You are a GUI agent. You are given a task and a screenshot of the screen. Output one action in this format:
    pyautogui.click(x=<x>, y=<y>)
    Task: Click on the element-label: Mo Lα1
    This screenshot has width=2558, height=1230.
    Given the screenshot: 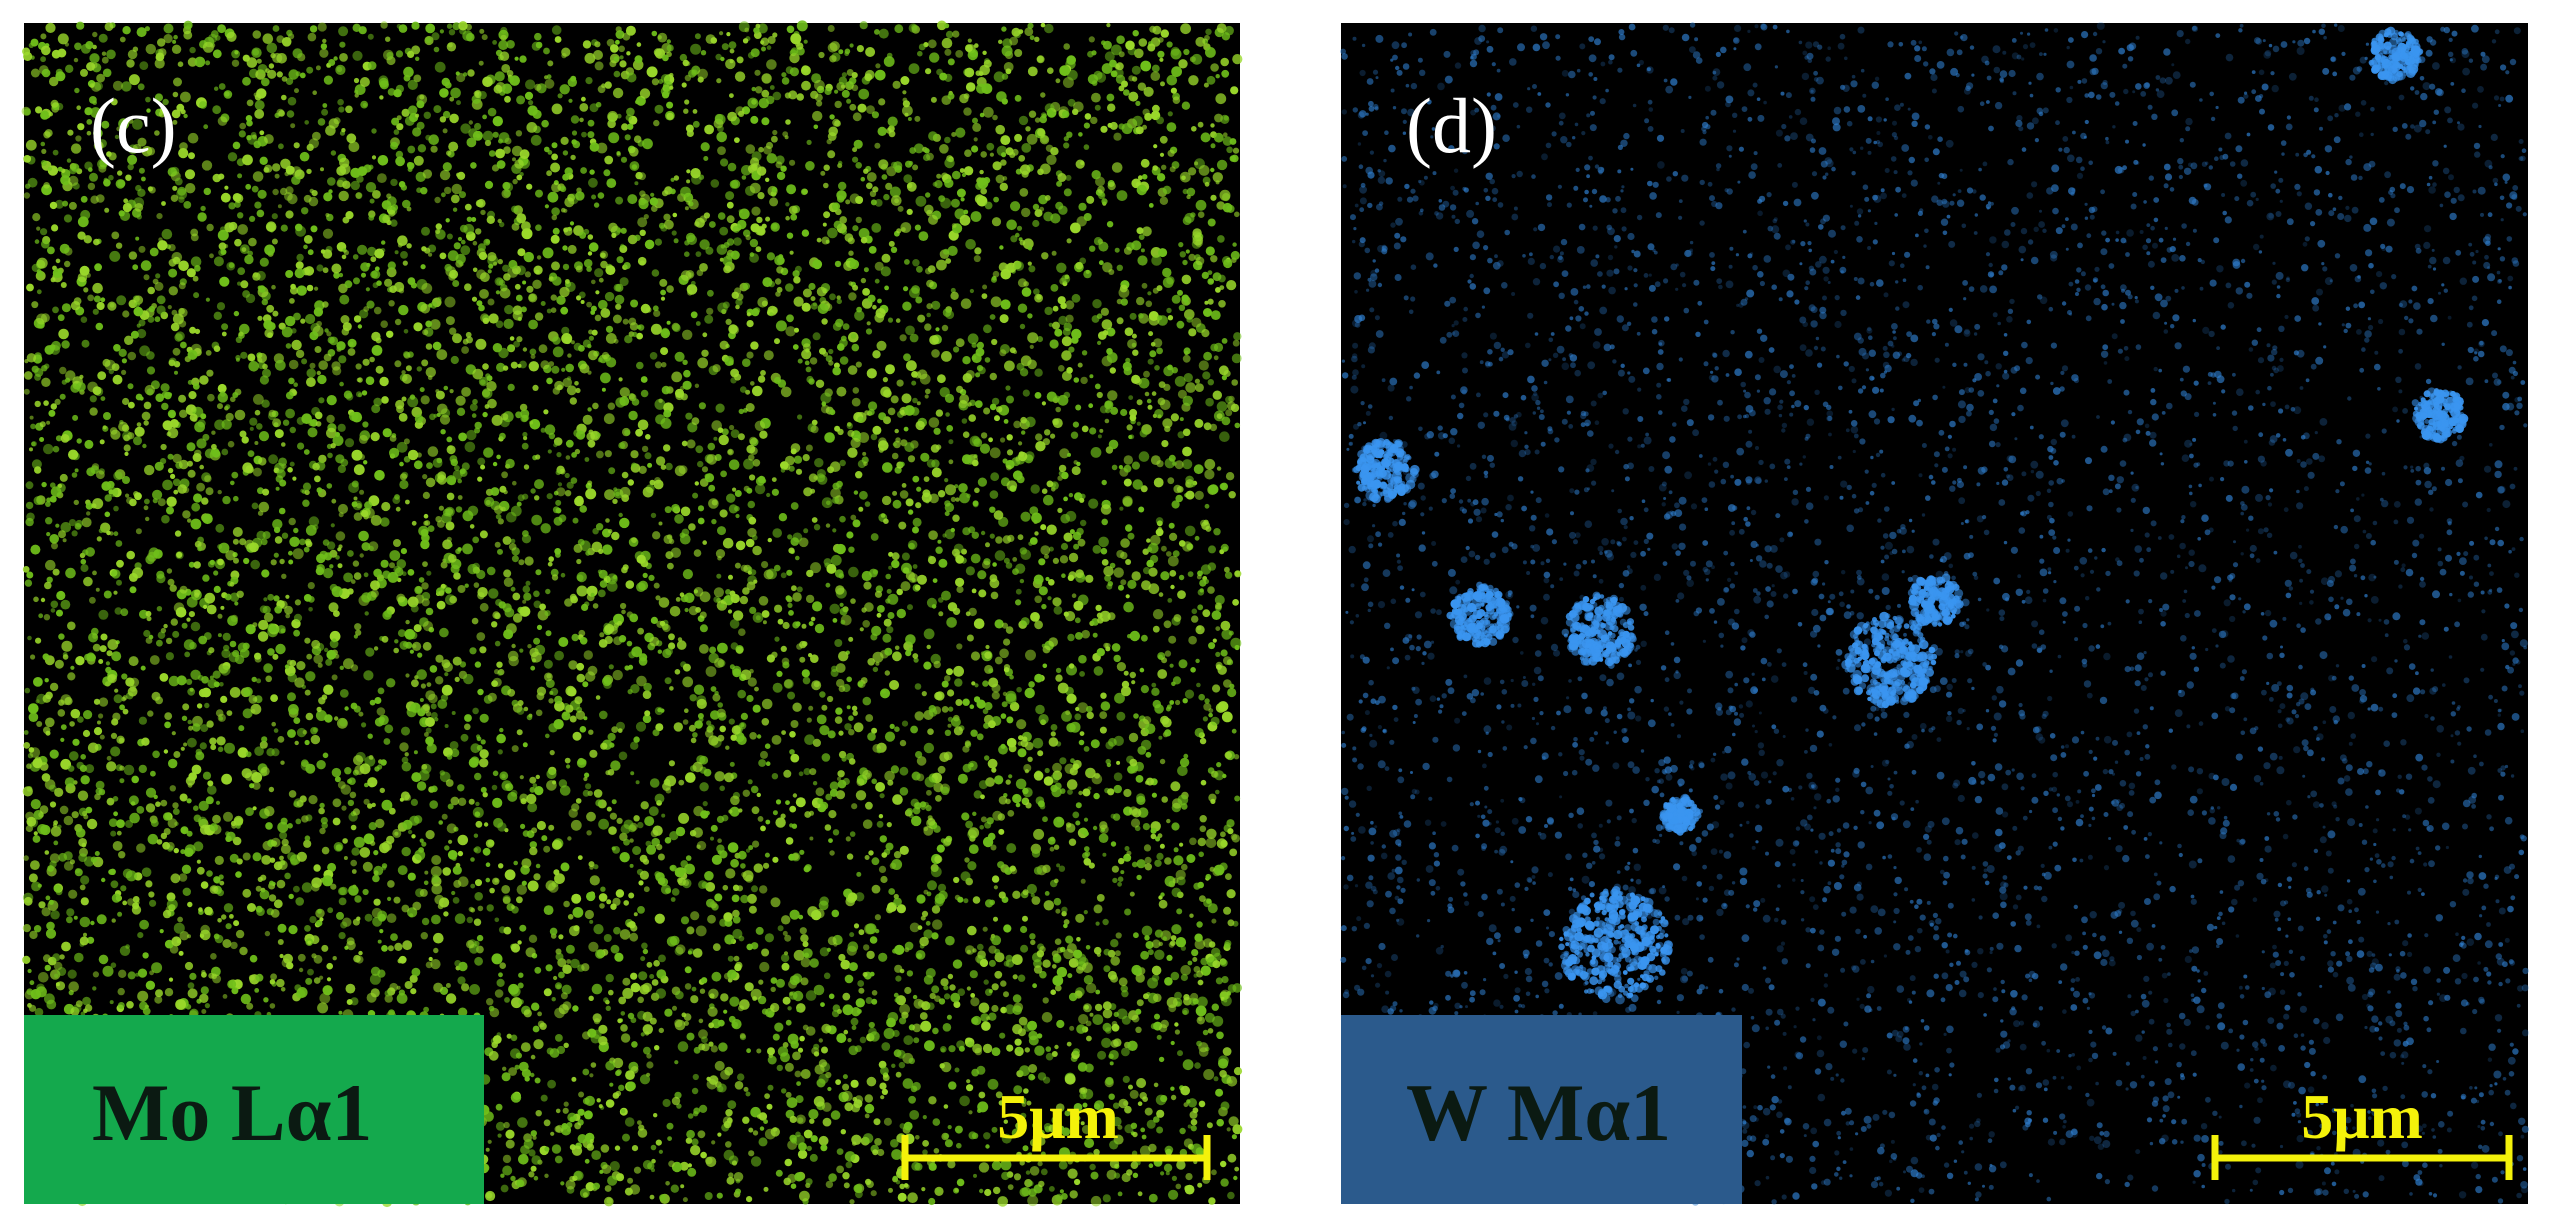 What is the action you would take?
    pyautogui.click(x=232, y=1112)
    